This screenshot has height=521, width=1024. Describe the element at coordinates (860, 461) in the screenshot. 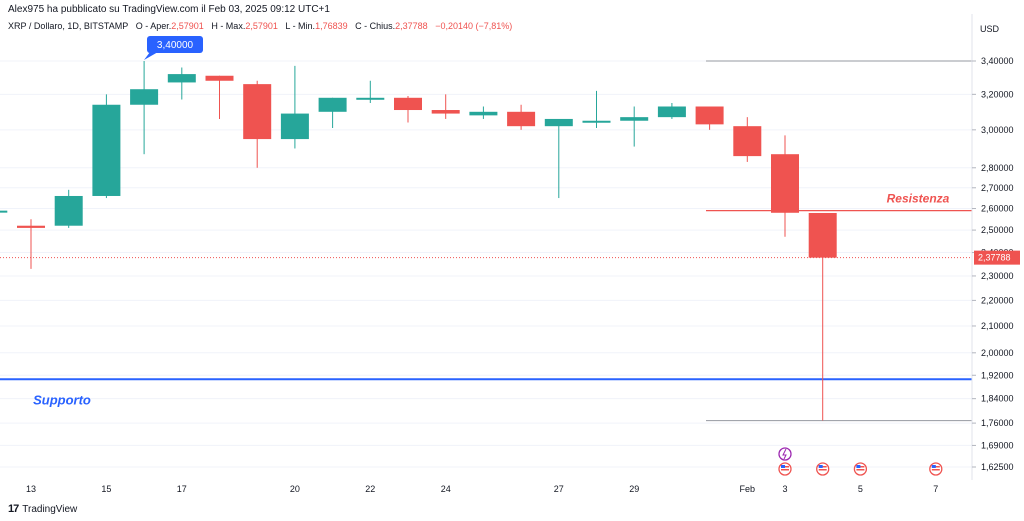

I see `event-icons` at that location.